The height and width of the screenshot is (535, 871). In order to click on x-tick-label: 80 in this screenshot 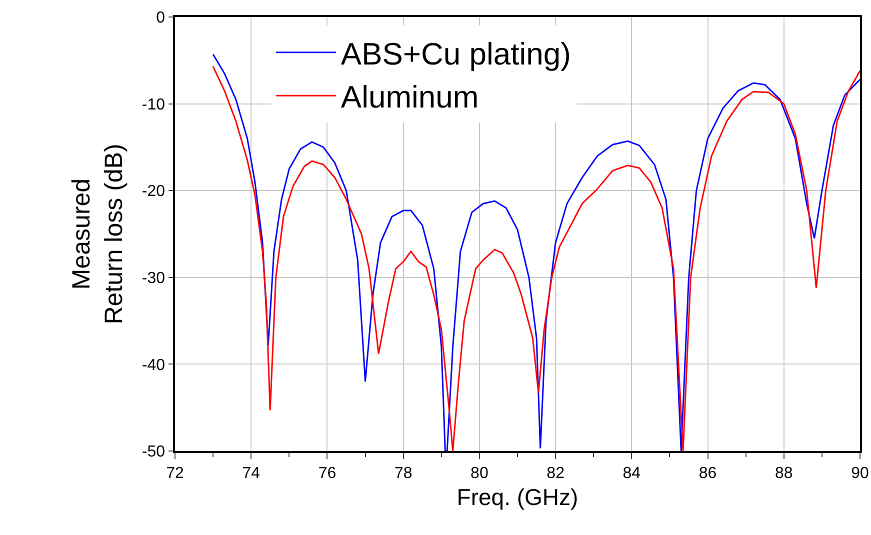, I will do `click(479, 473)`.